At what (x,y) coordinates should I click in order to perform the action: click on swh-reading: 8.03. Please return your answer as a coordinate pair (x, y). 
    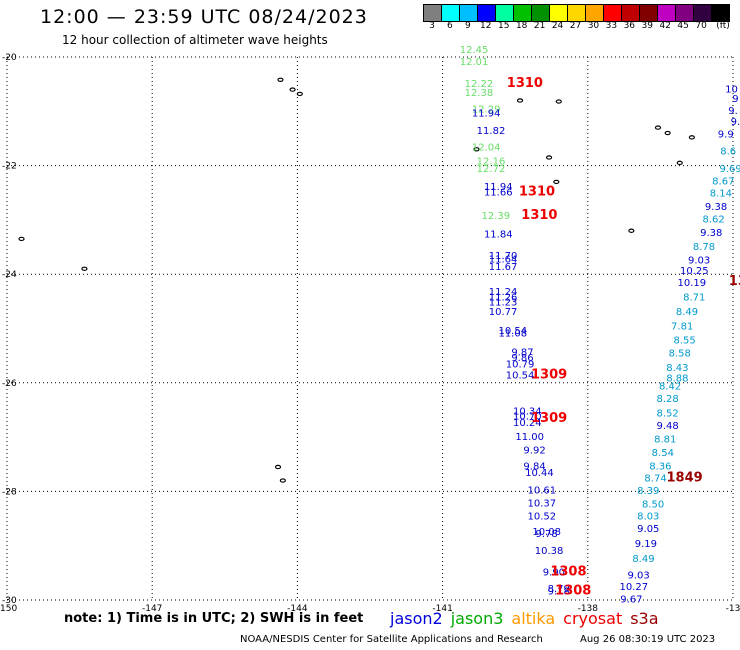
    Looking at the image, I should click on (648, 517).